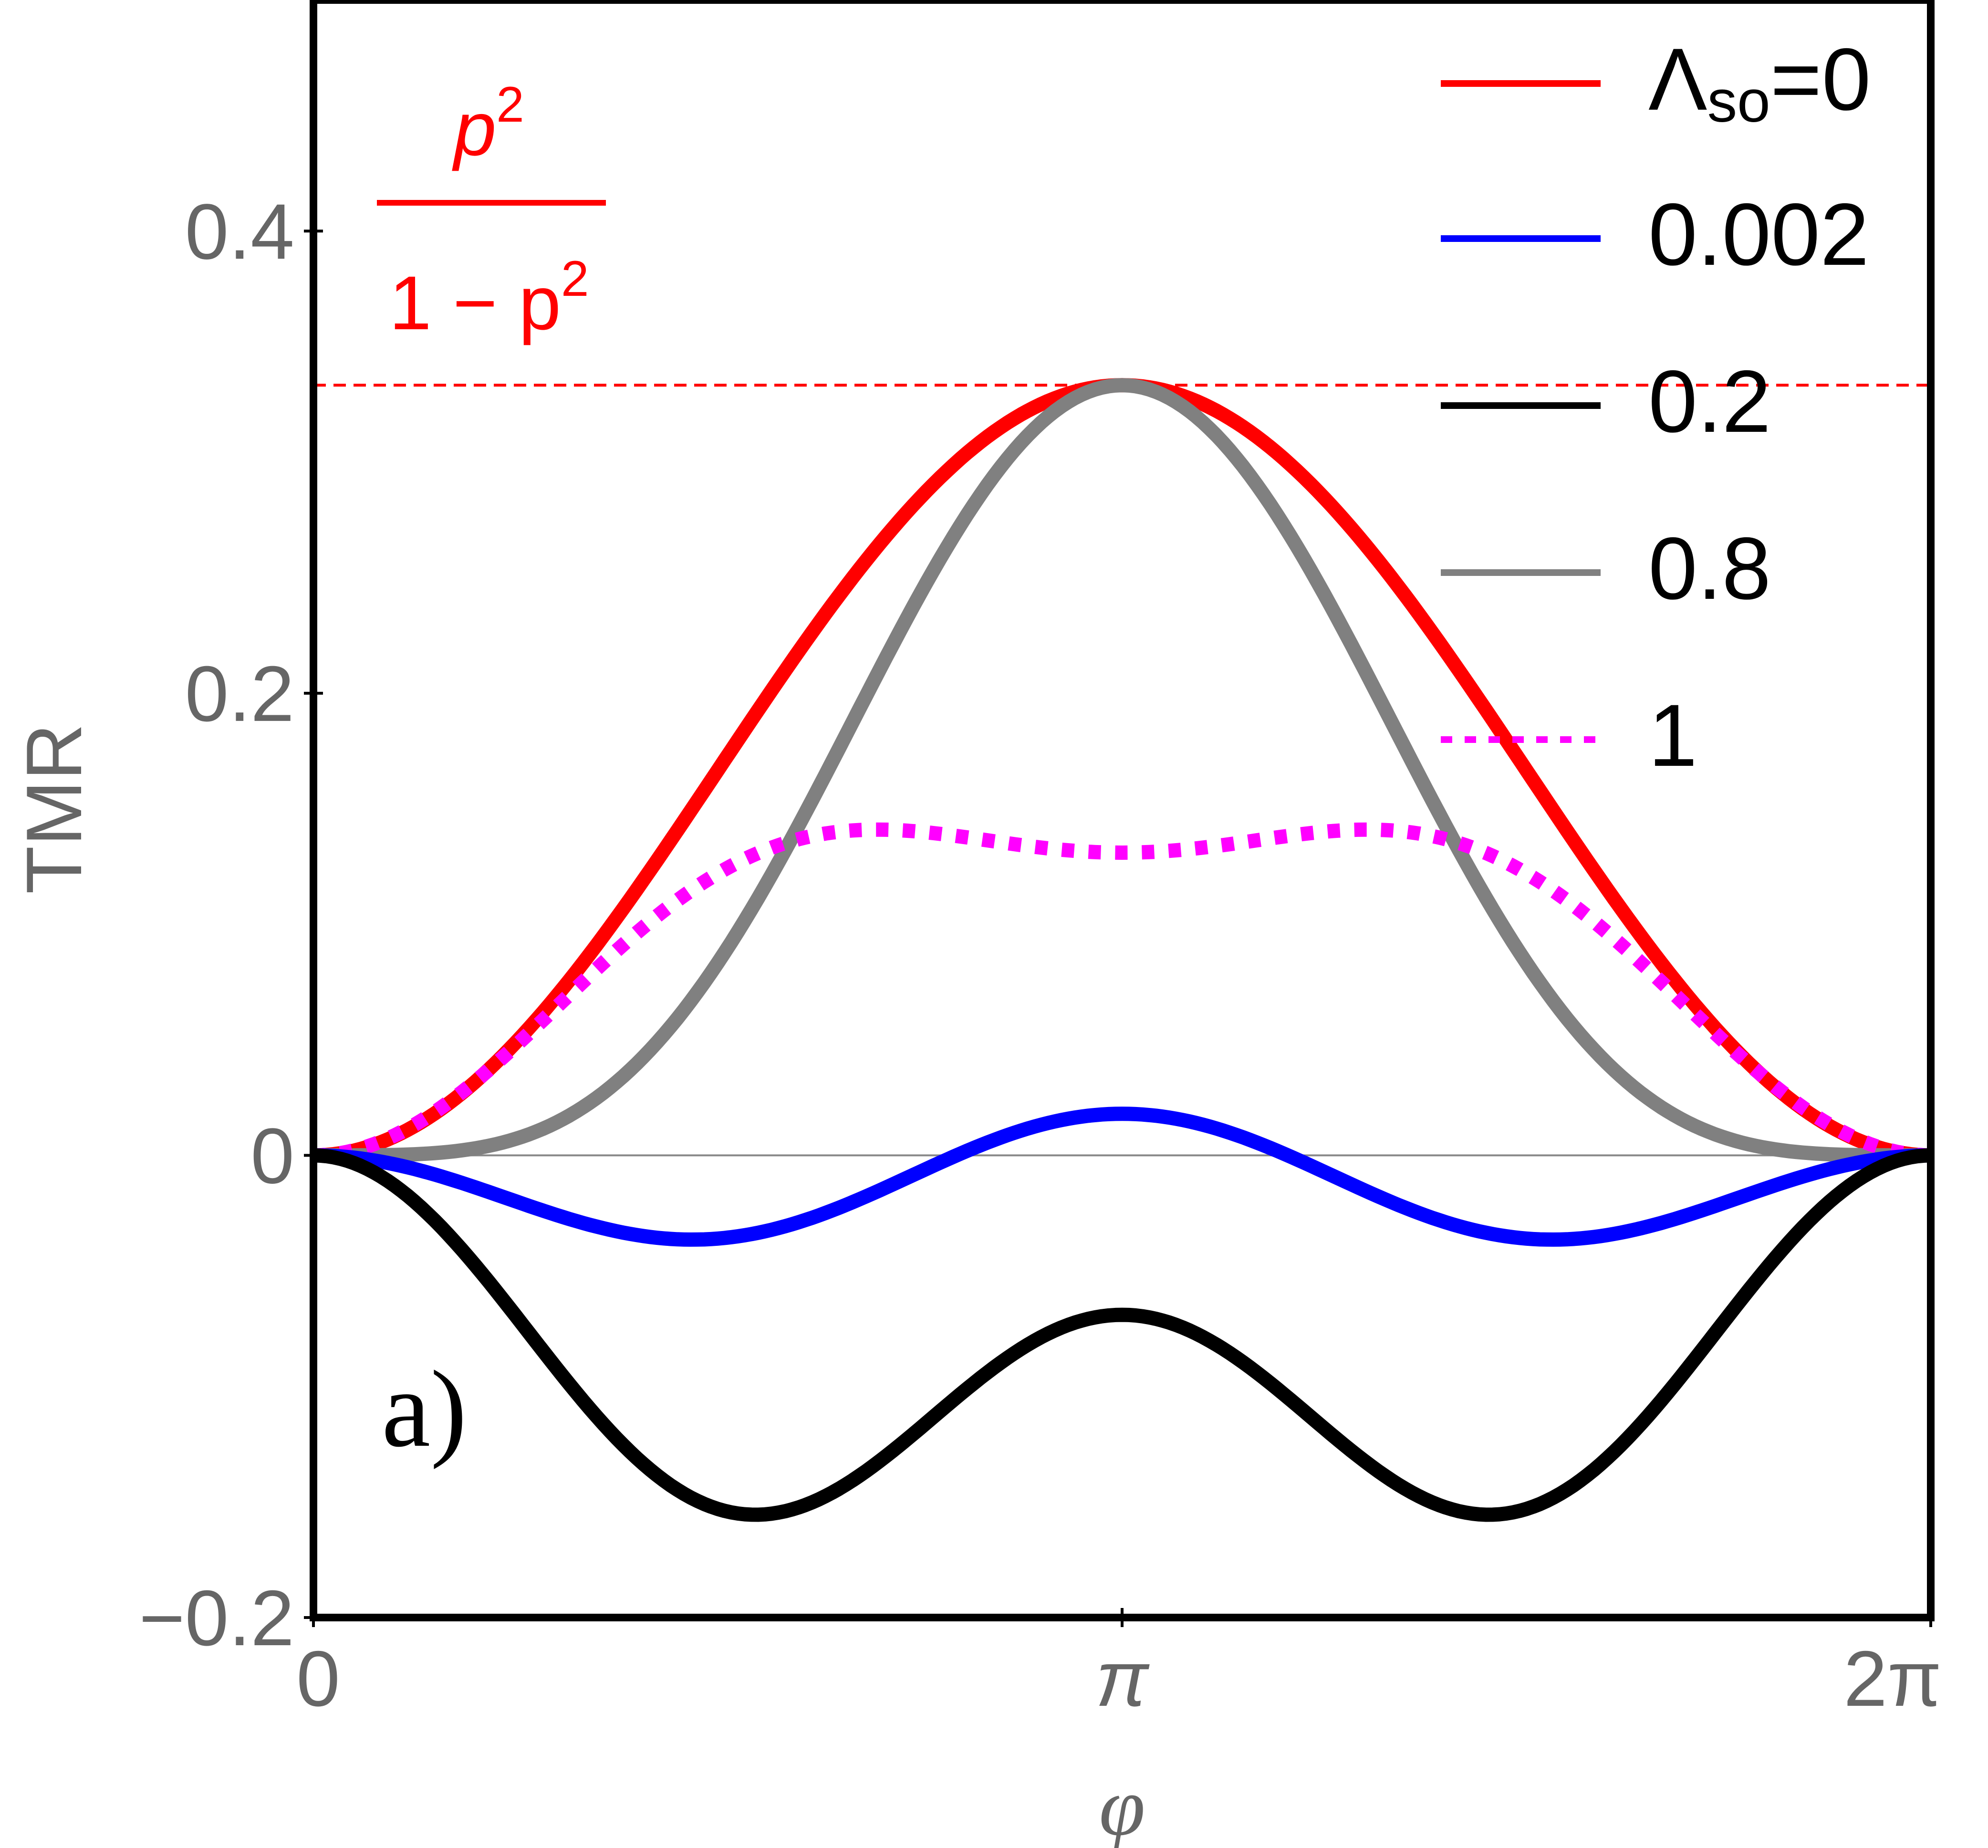 Image resolution: width=1988 pixels, height=1848 pixels. What do you see at coordinates (1709, 402) in the screenshot?
I see `legend-label-lambda-0.2: 0.2` at bounding box center [1709, 402].